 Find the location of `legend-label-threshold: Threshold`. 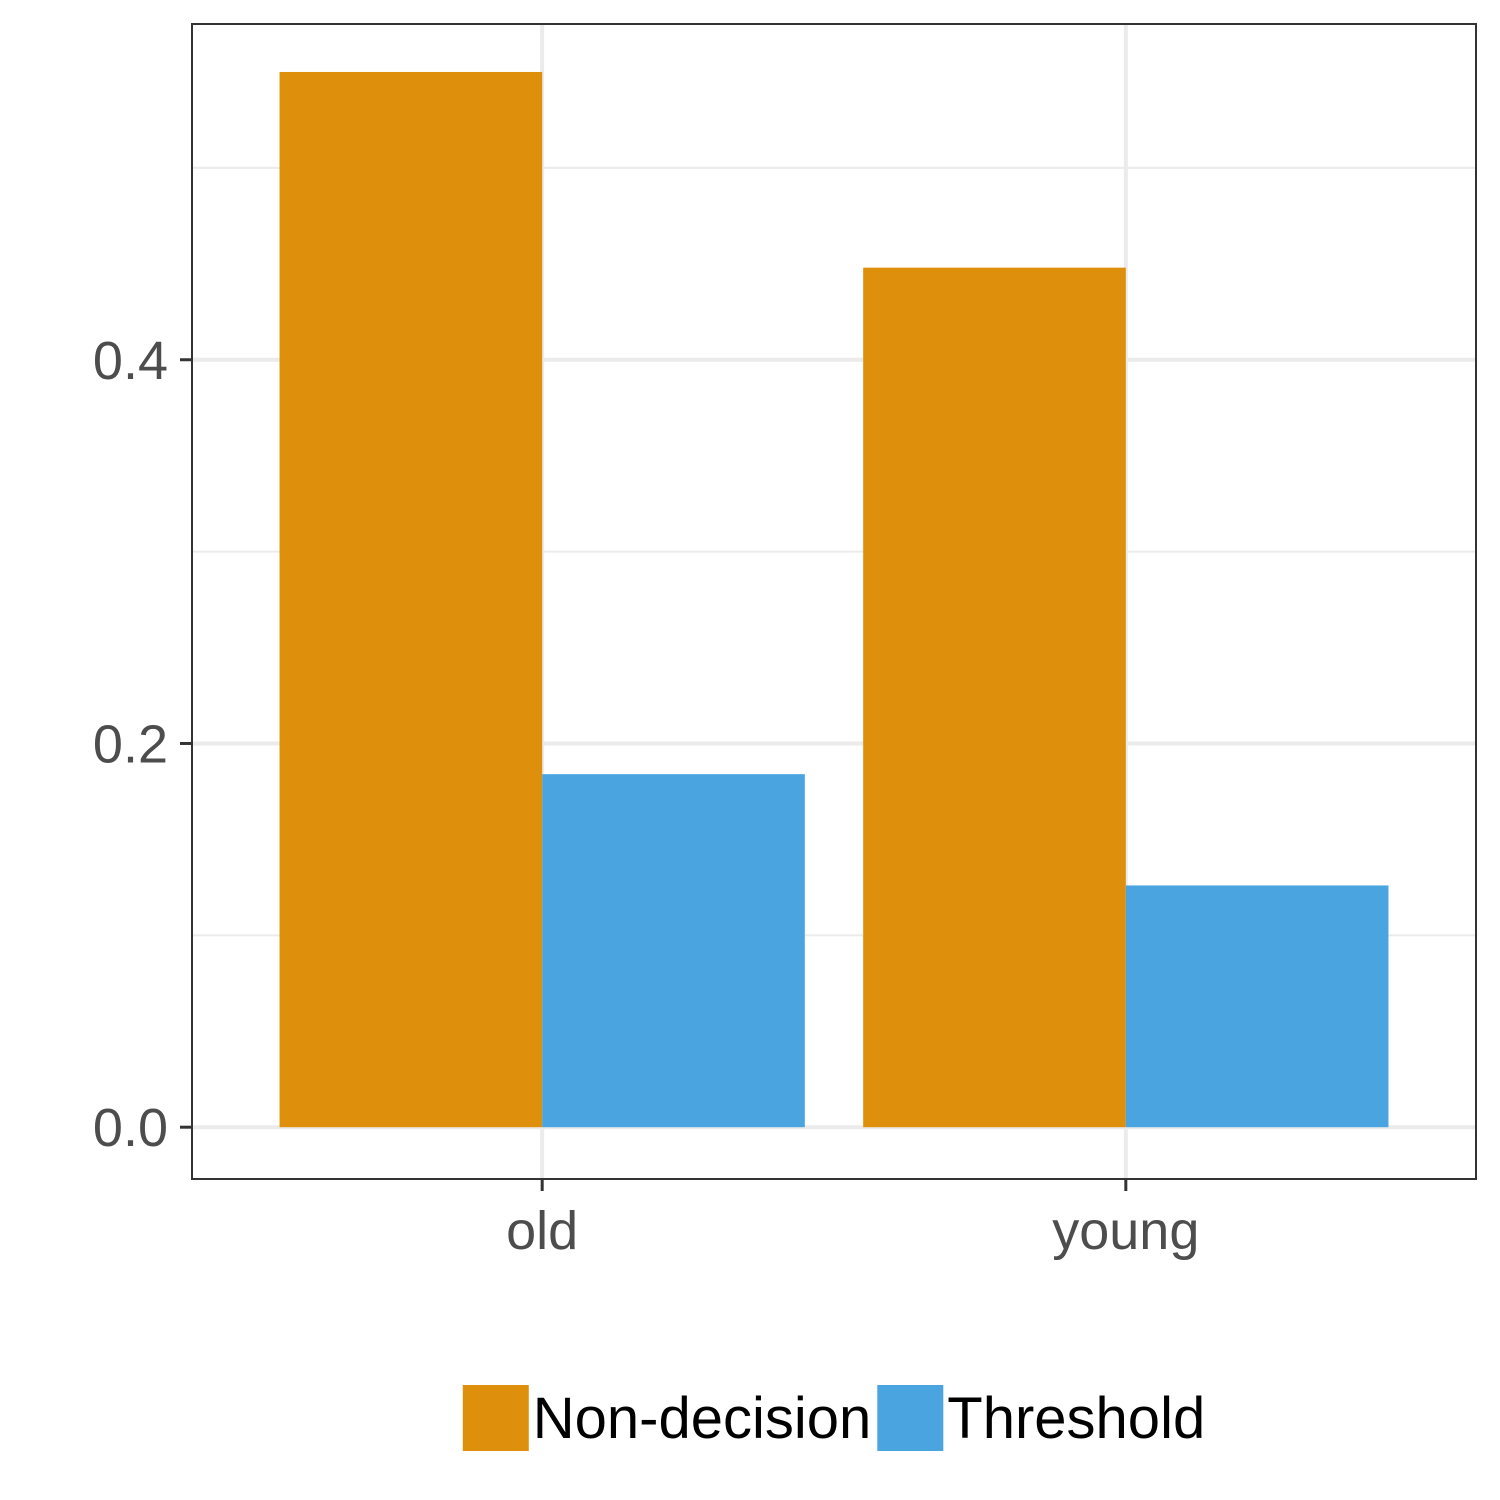

legend-label-threshold: Threshold is located at coordinates (1076, 1418).